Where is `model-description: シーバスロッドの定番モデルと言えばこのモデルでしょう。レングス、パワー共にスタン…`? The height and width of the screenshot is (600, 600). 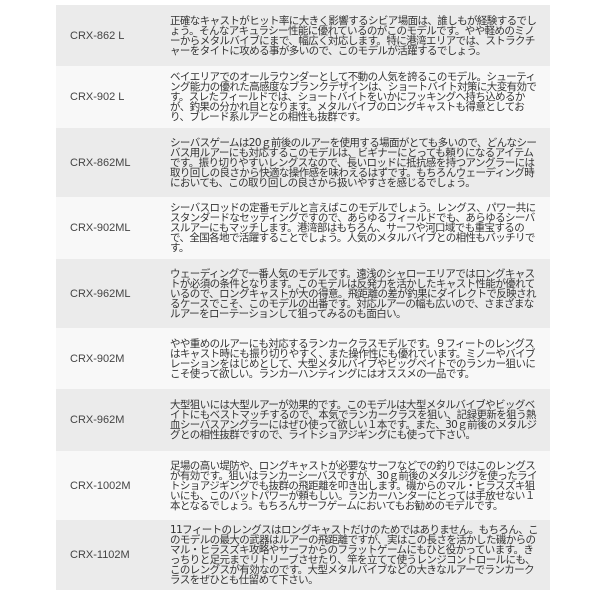 model-description: シーバスロッドの定番モデルと言えばこのモデルでしょう。レングス、パワー共にスタン… is located at coordinates (353, 228).